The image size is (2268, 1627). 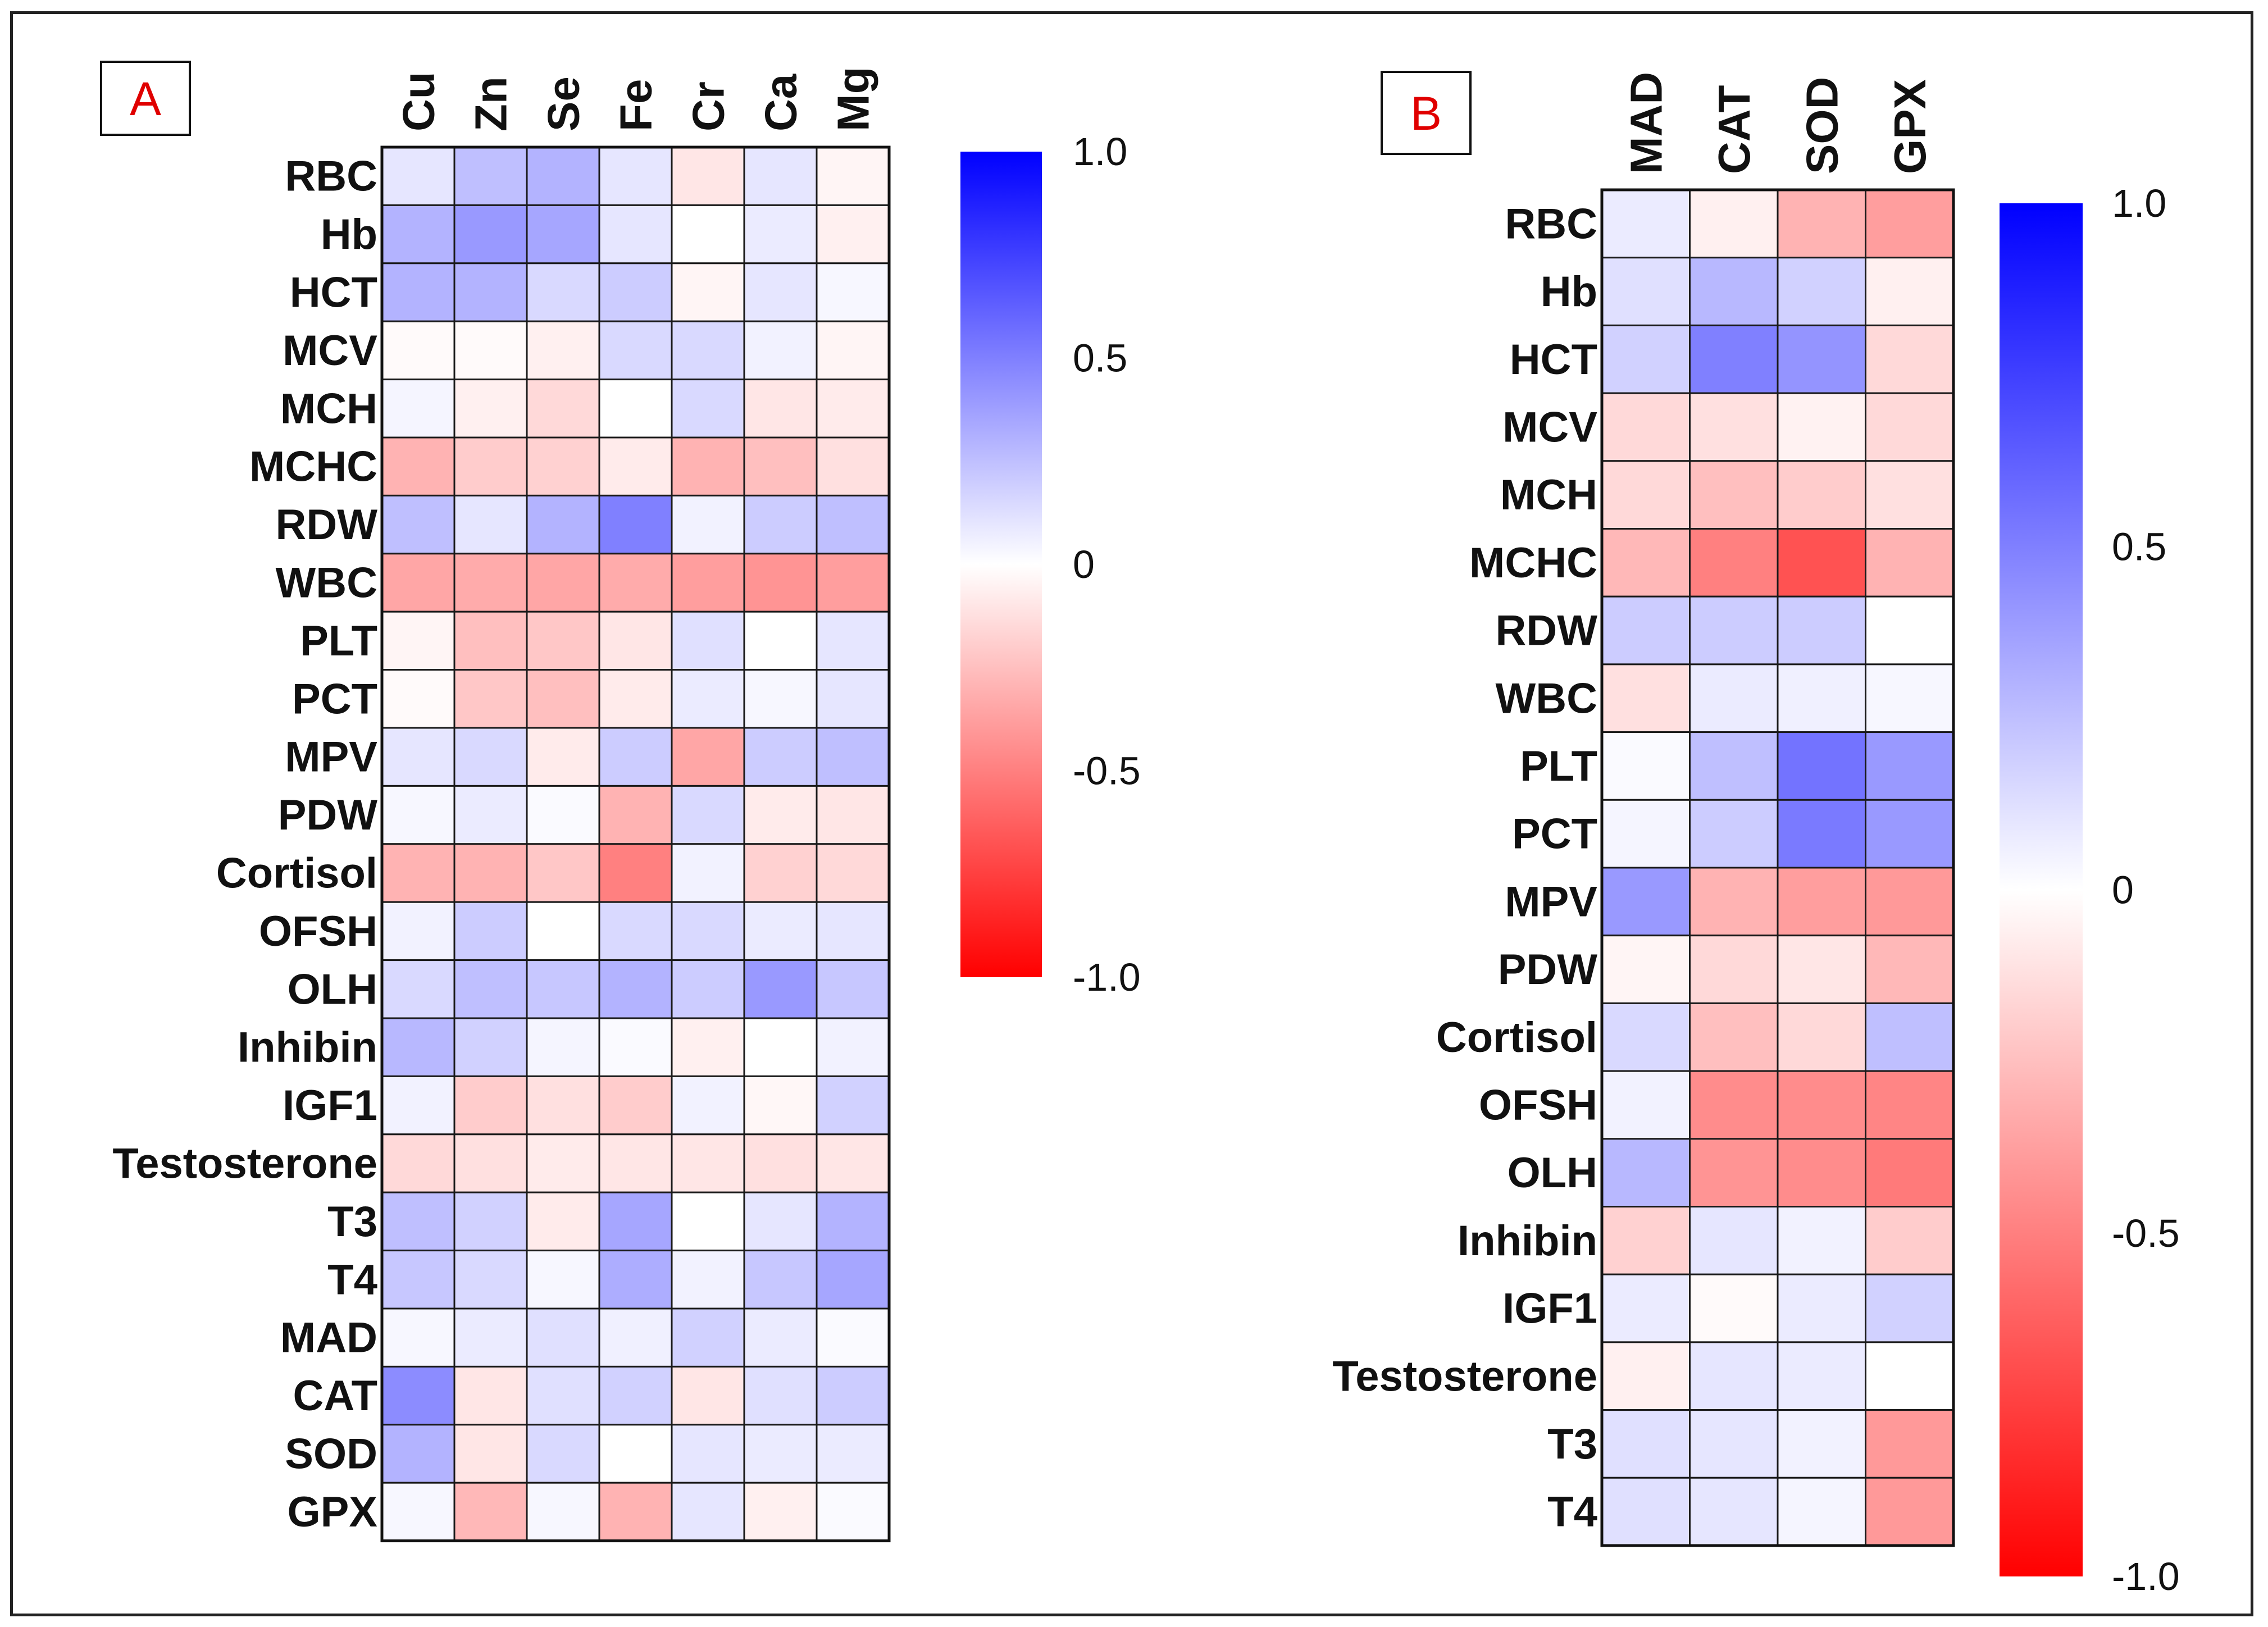 I want to click on heatmap-cell-cat-se, so click(x=563, y=1396).